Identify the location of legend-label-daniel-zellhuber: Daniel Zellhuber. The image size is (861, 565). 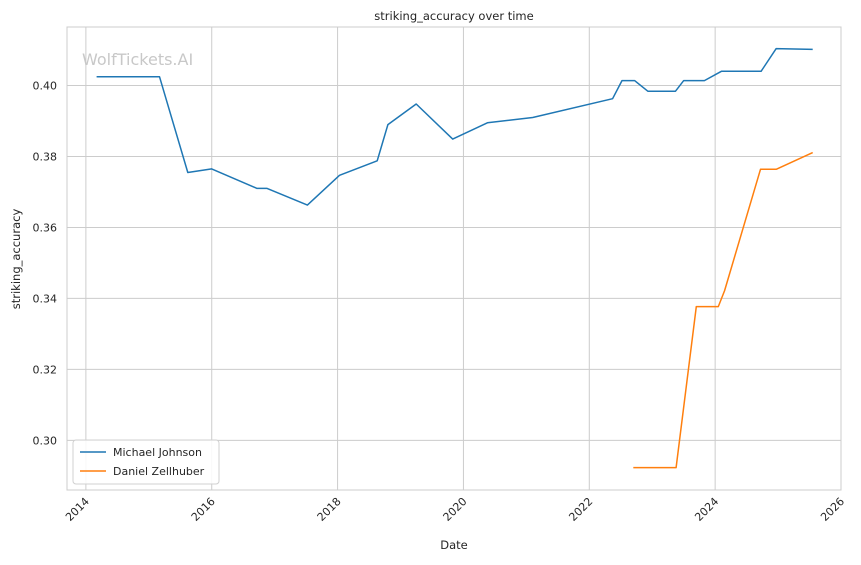
(159, 471).